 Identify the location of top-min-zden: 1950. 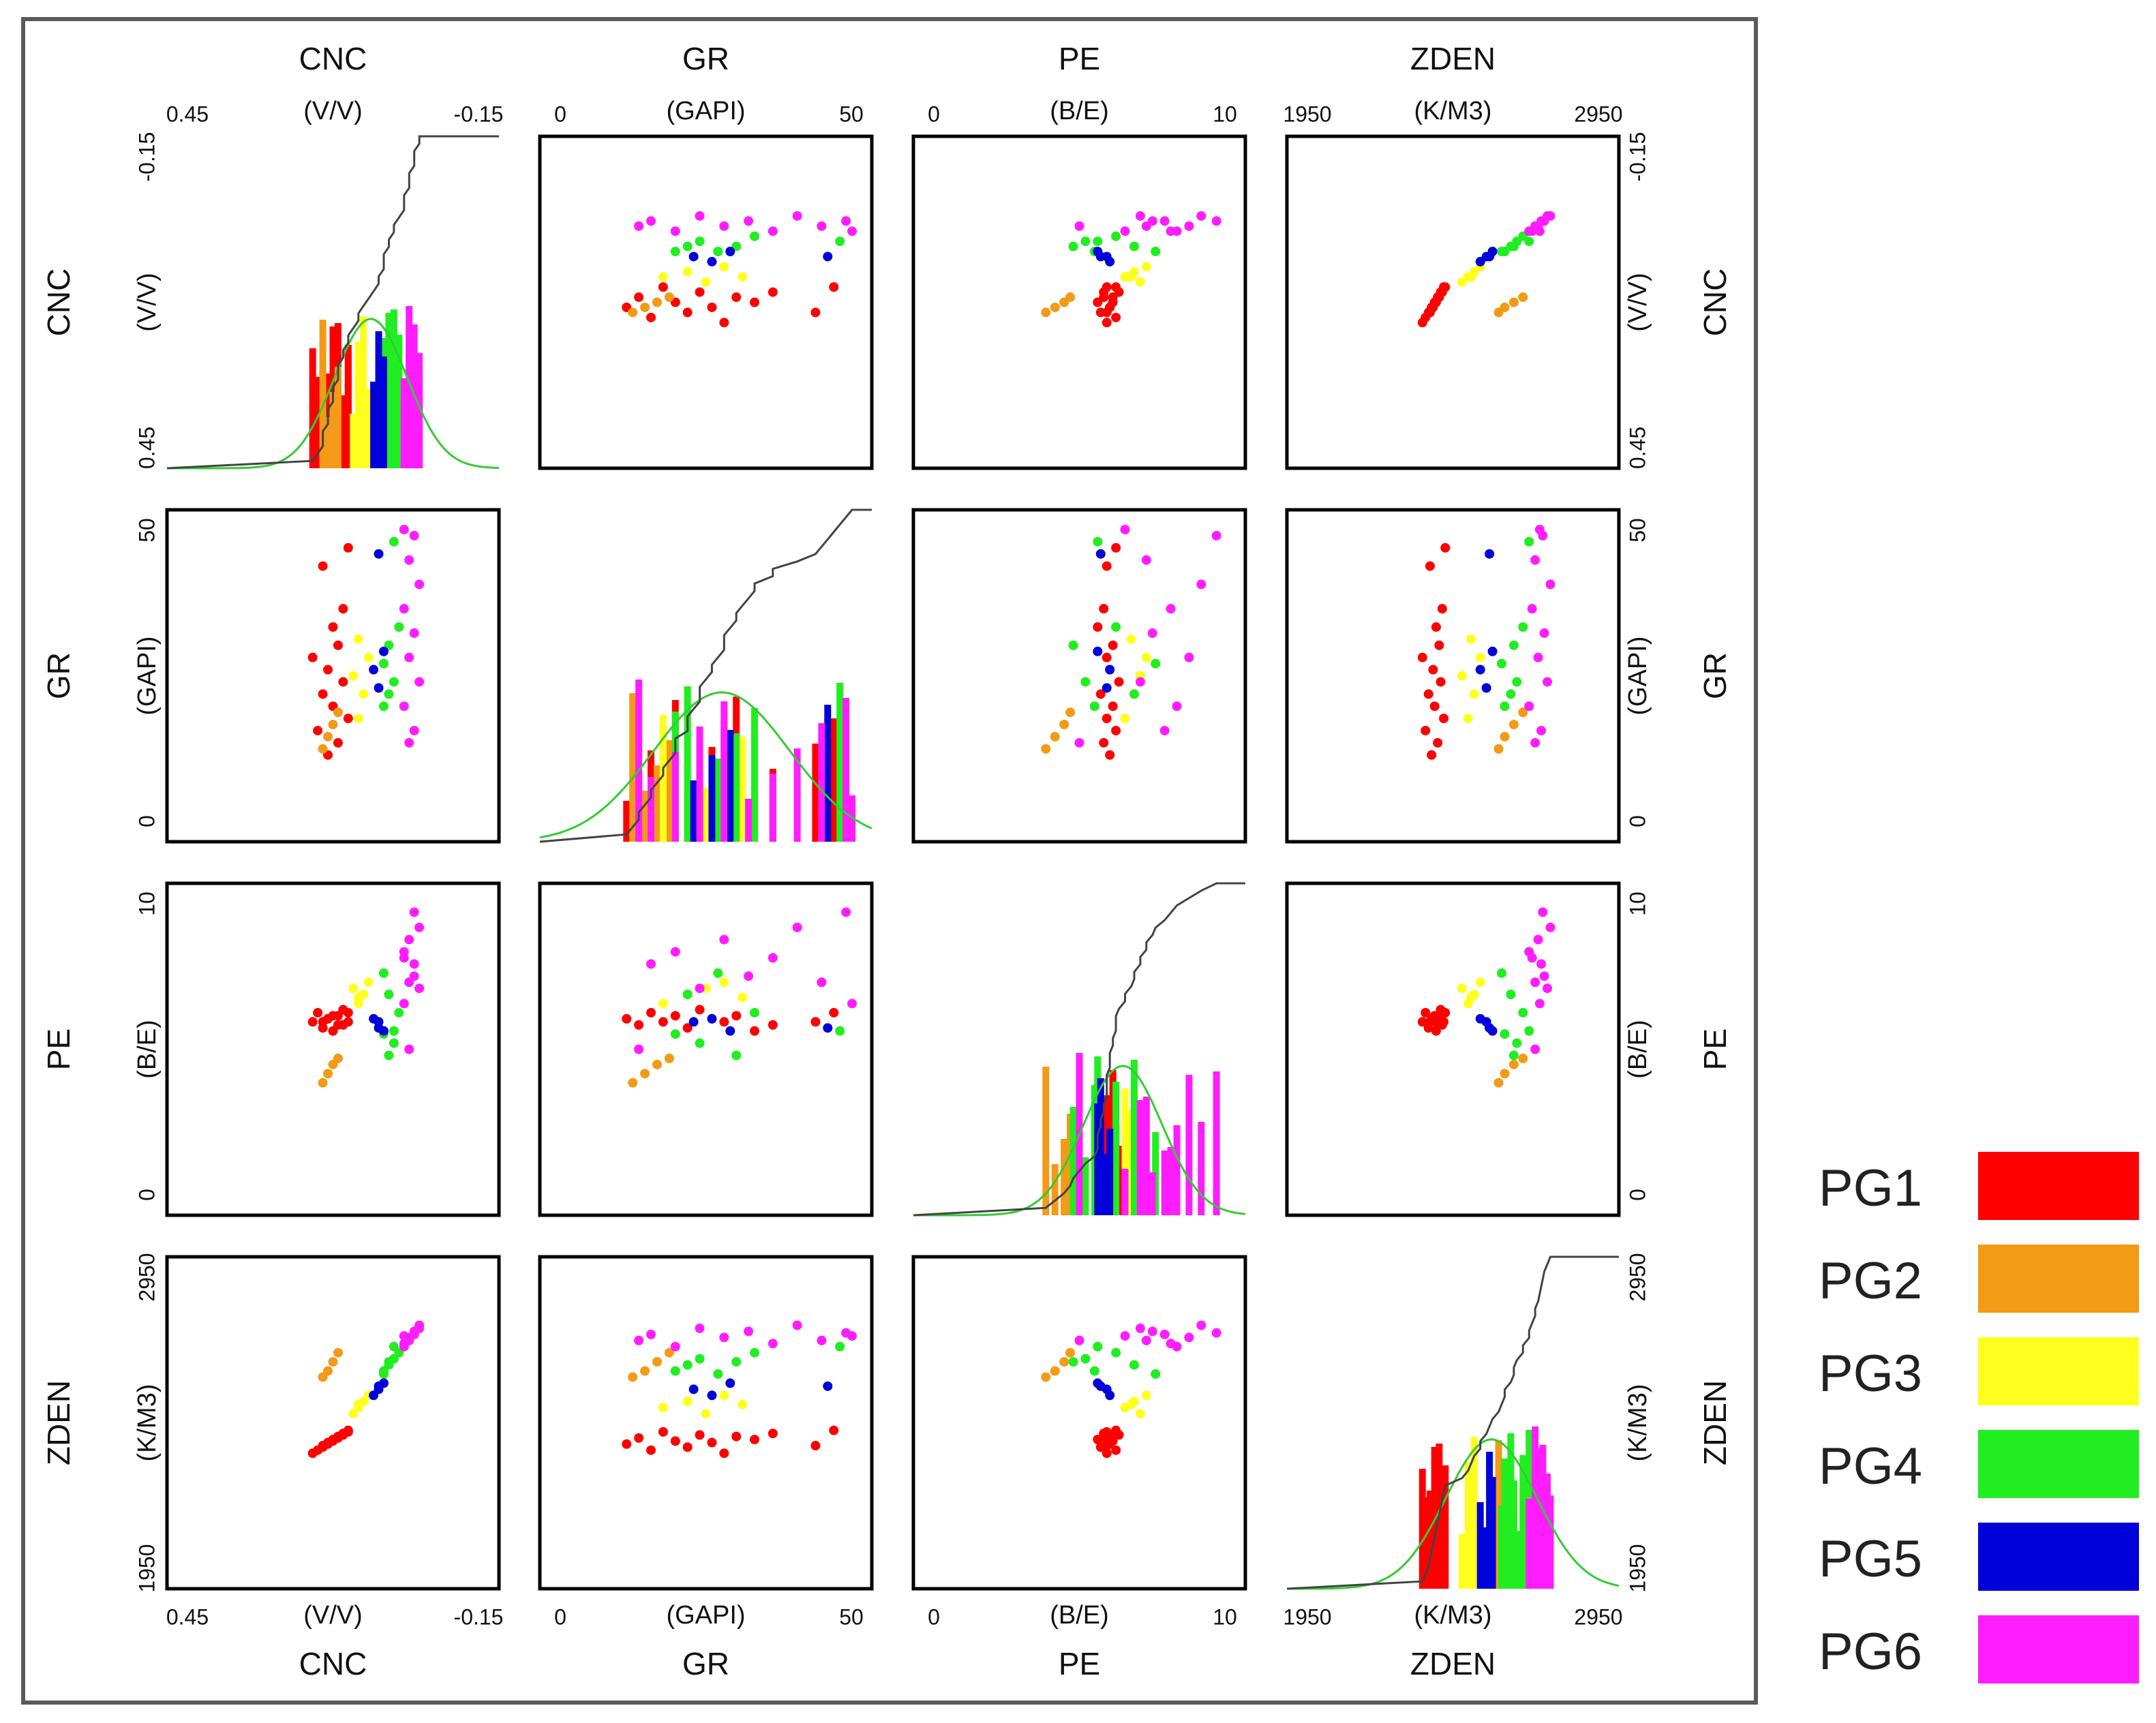
(1307, 114).